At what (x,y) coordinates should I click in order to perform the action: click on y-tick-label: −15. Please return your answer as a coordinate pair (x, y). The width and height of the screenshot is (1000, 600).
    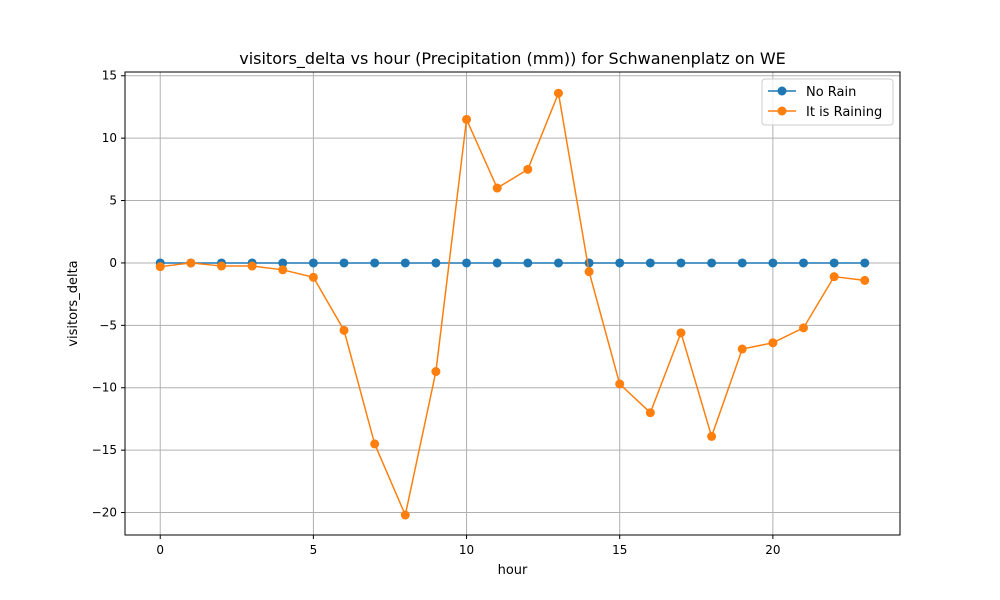
    Looking at the image, I should click on (104, 450).